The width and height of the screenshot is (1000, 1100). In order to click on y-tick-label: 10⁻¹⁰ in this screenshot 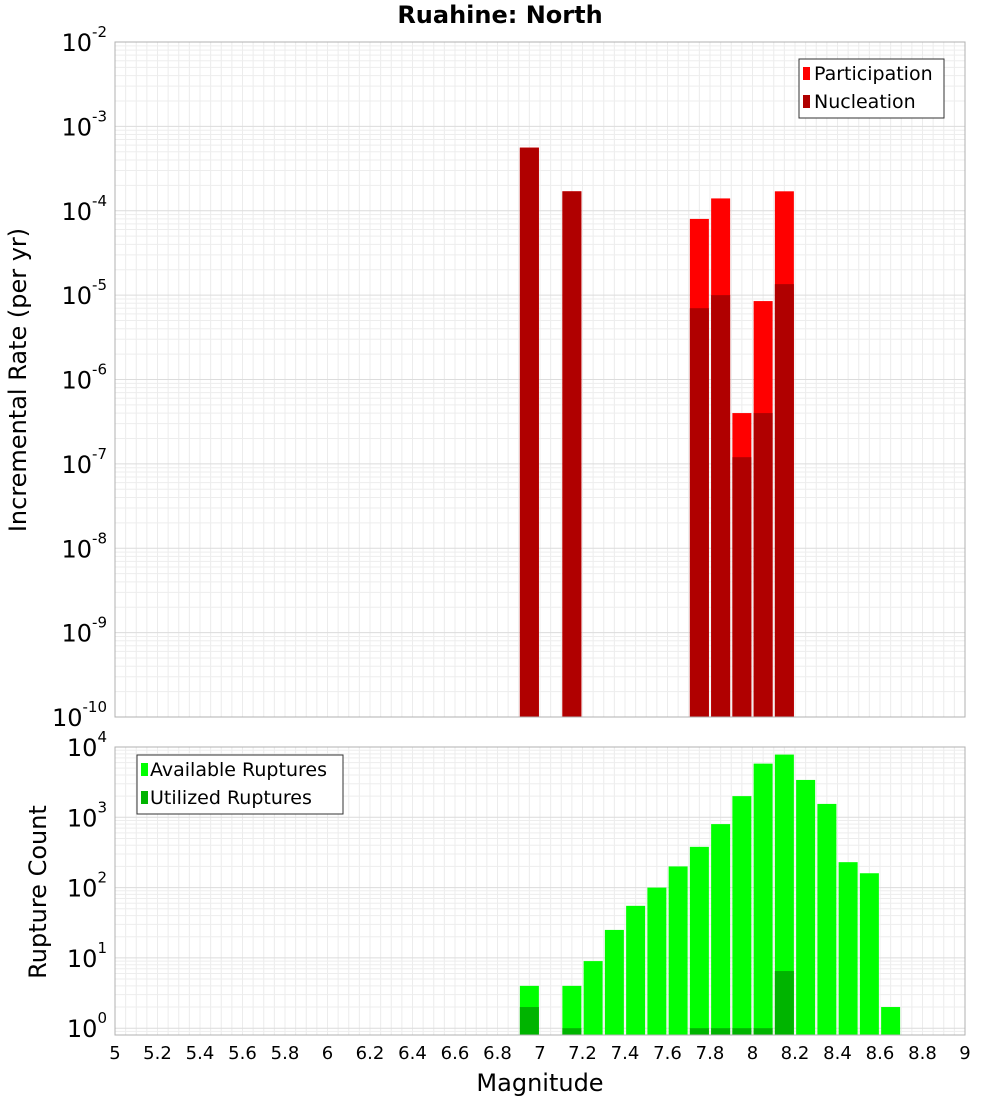, I will do `click(79, 715)`.